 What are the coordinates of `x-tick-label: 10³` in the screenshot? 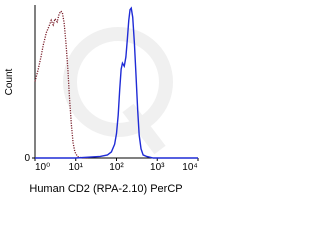 It's located at (157, 167).